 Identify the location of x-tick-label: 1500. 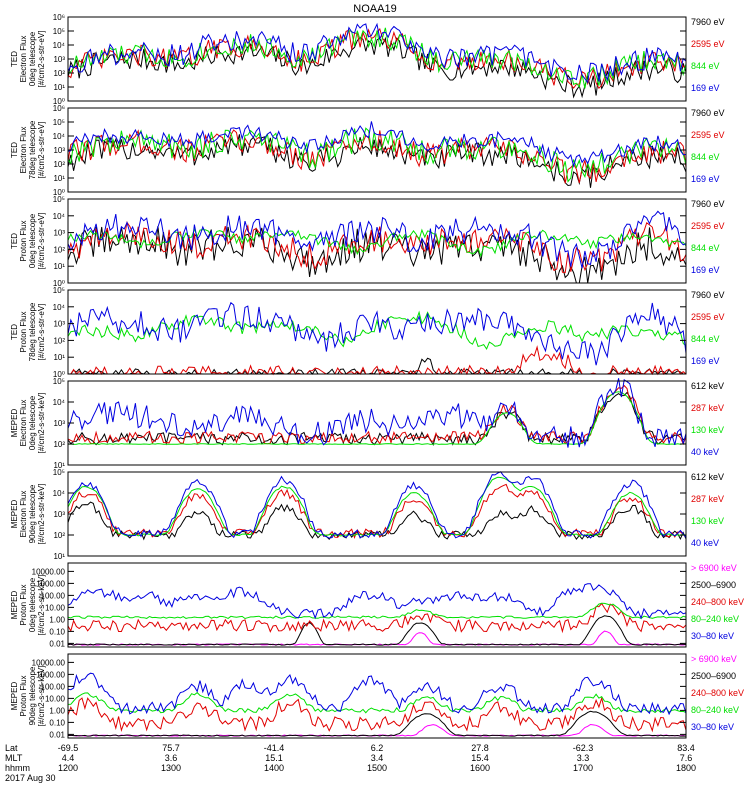
(377, 768).